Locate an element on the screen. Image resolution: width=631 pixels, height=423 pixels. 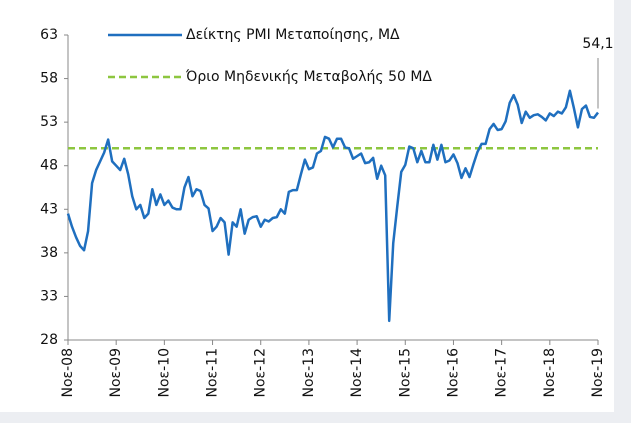
legend-label: Δείκτης PMI Μεταποίησης, ΜΔ is located at coordinates (293, 35).